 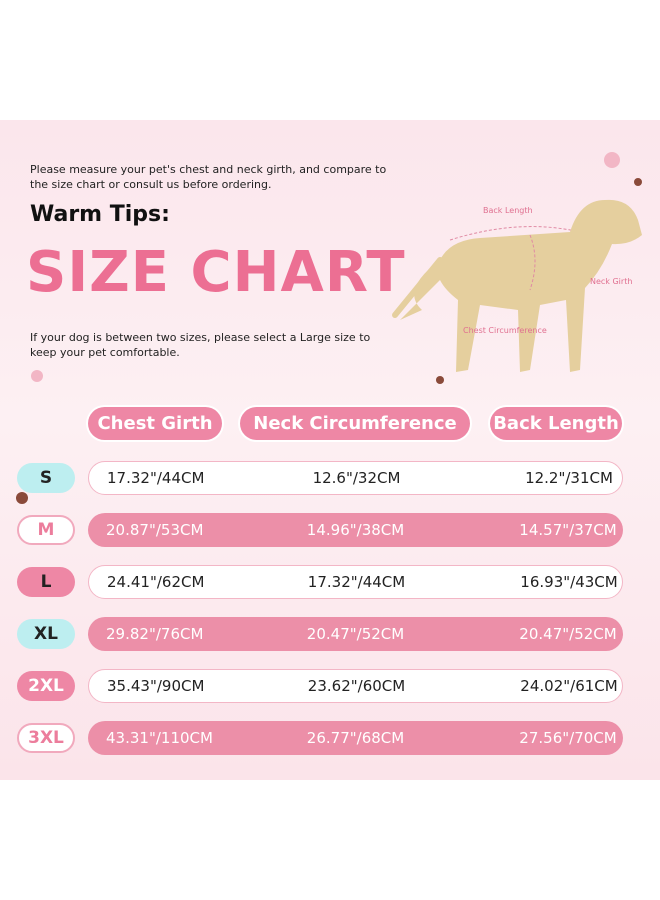 I want to click on column-header: Neck Circumference, so click(x=355, y=423).